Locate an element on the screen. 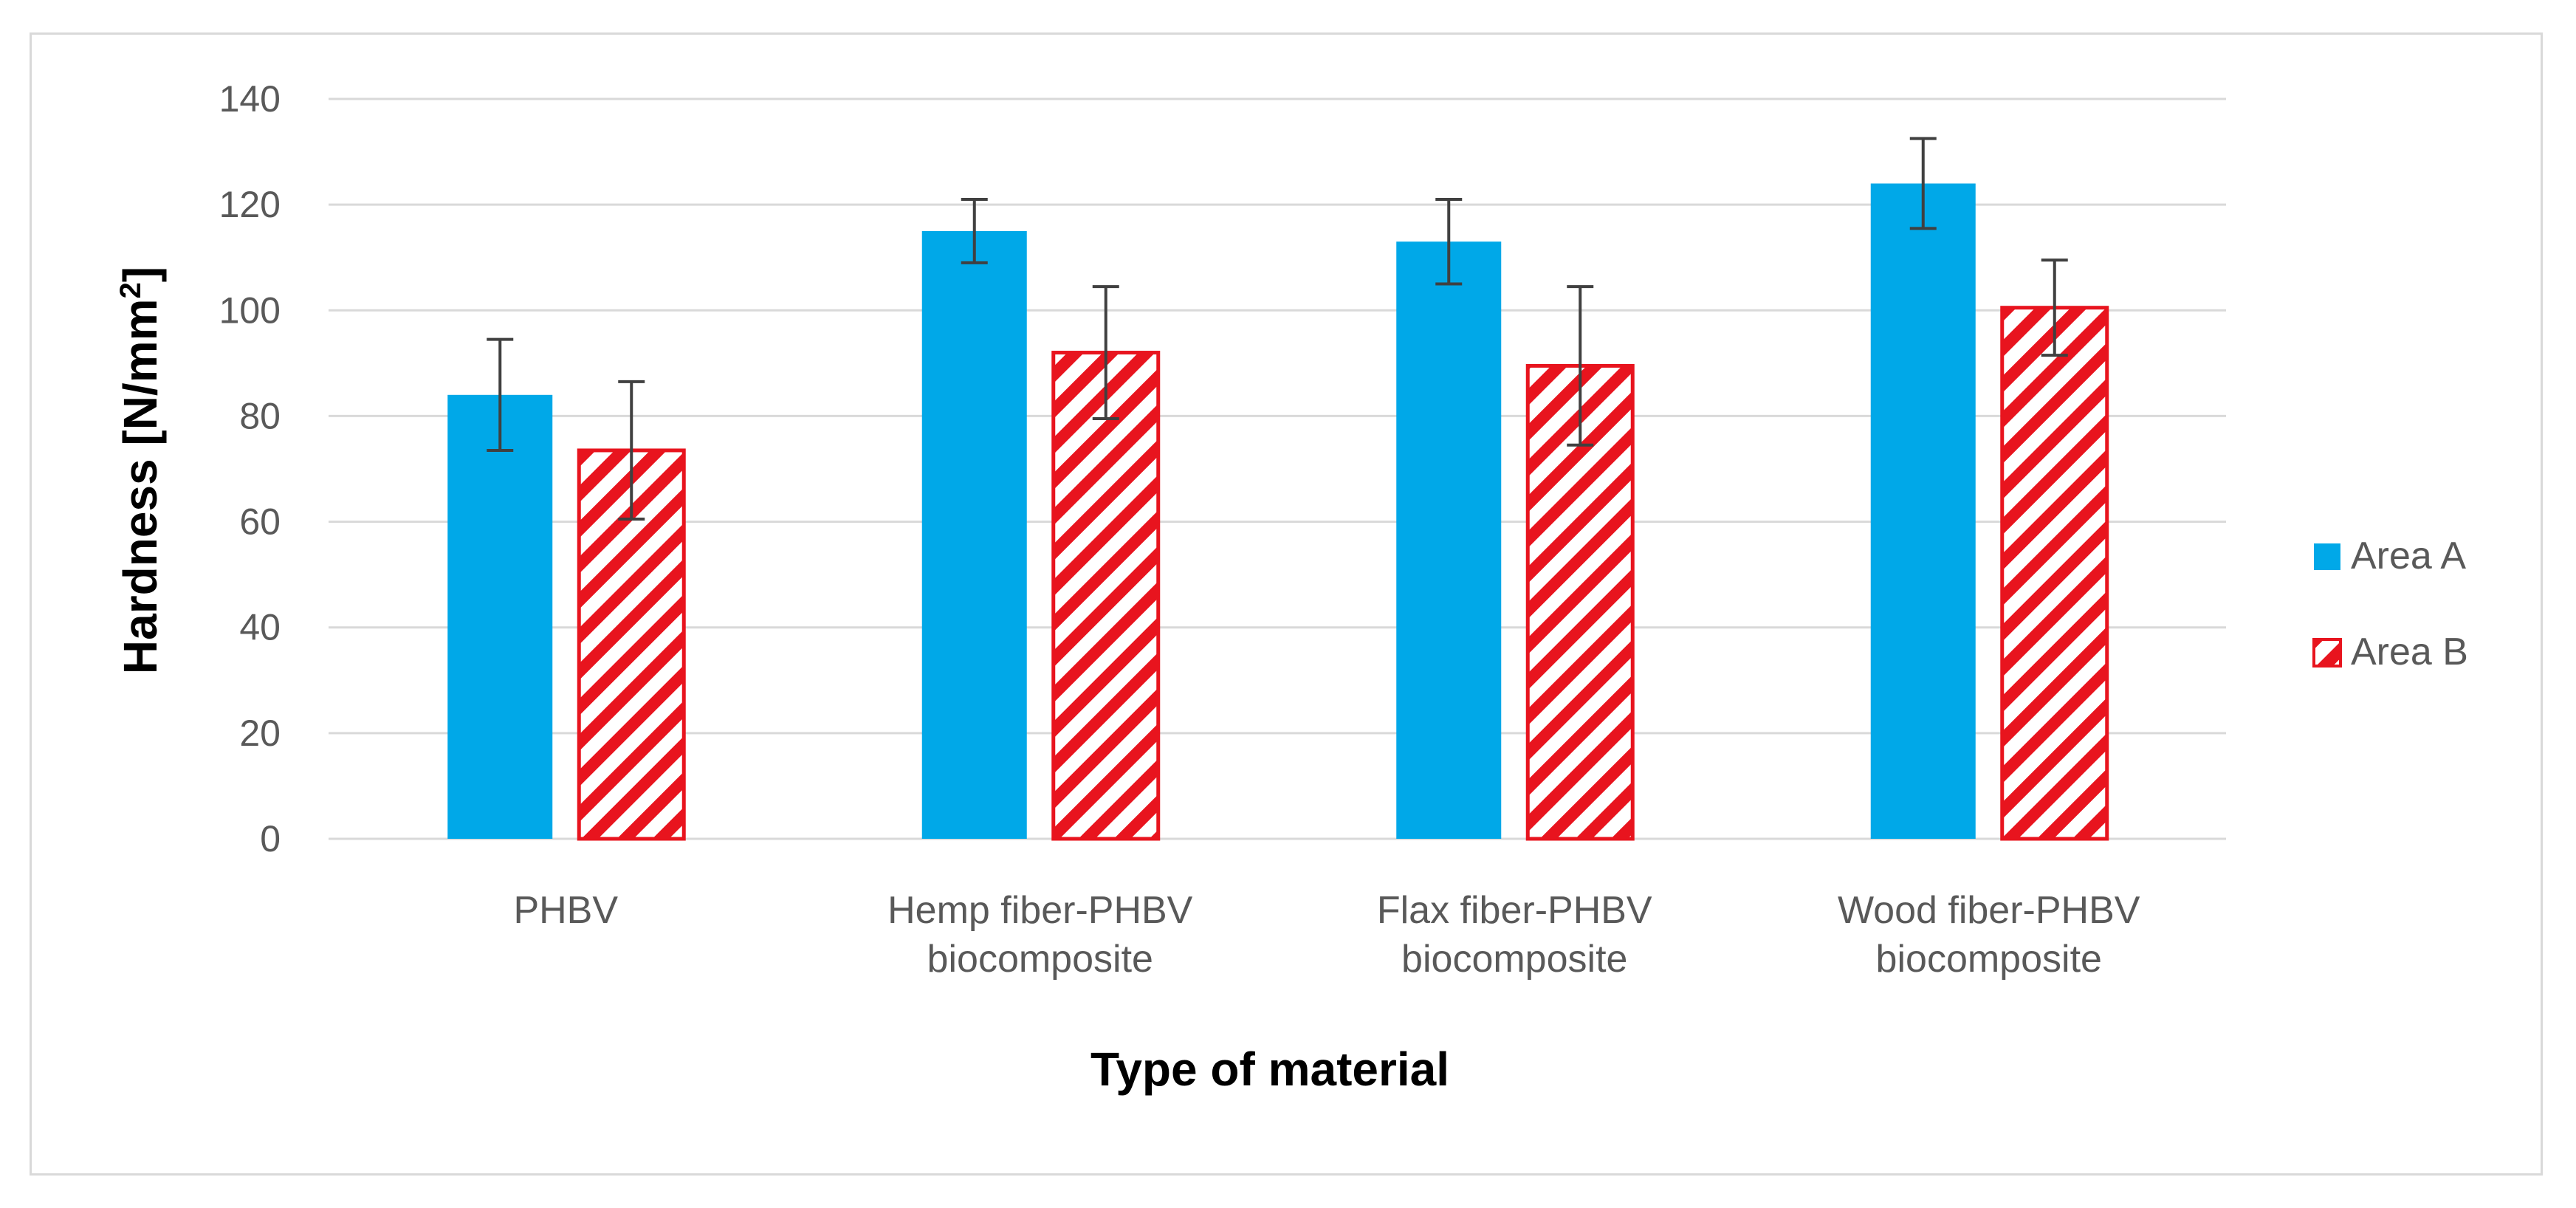 The width and height of the screenshot is (2576, 1208). y-tick-label: 100 is located at coordinates (250, 310).